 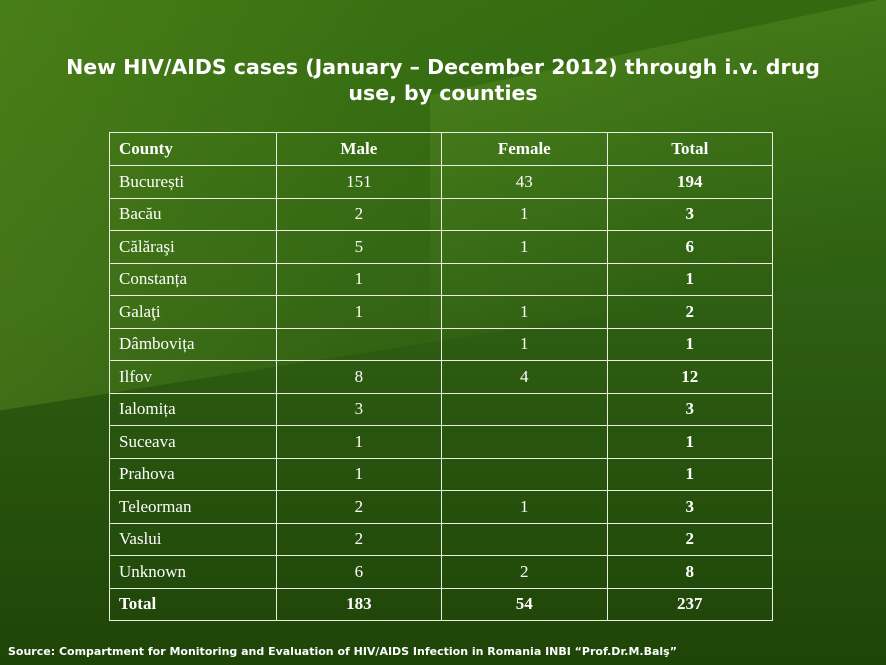 I want to click on table-row: Vaslui 2 2, so click(x=441, y=539).